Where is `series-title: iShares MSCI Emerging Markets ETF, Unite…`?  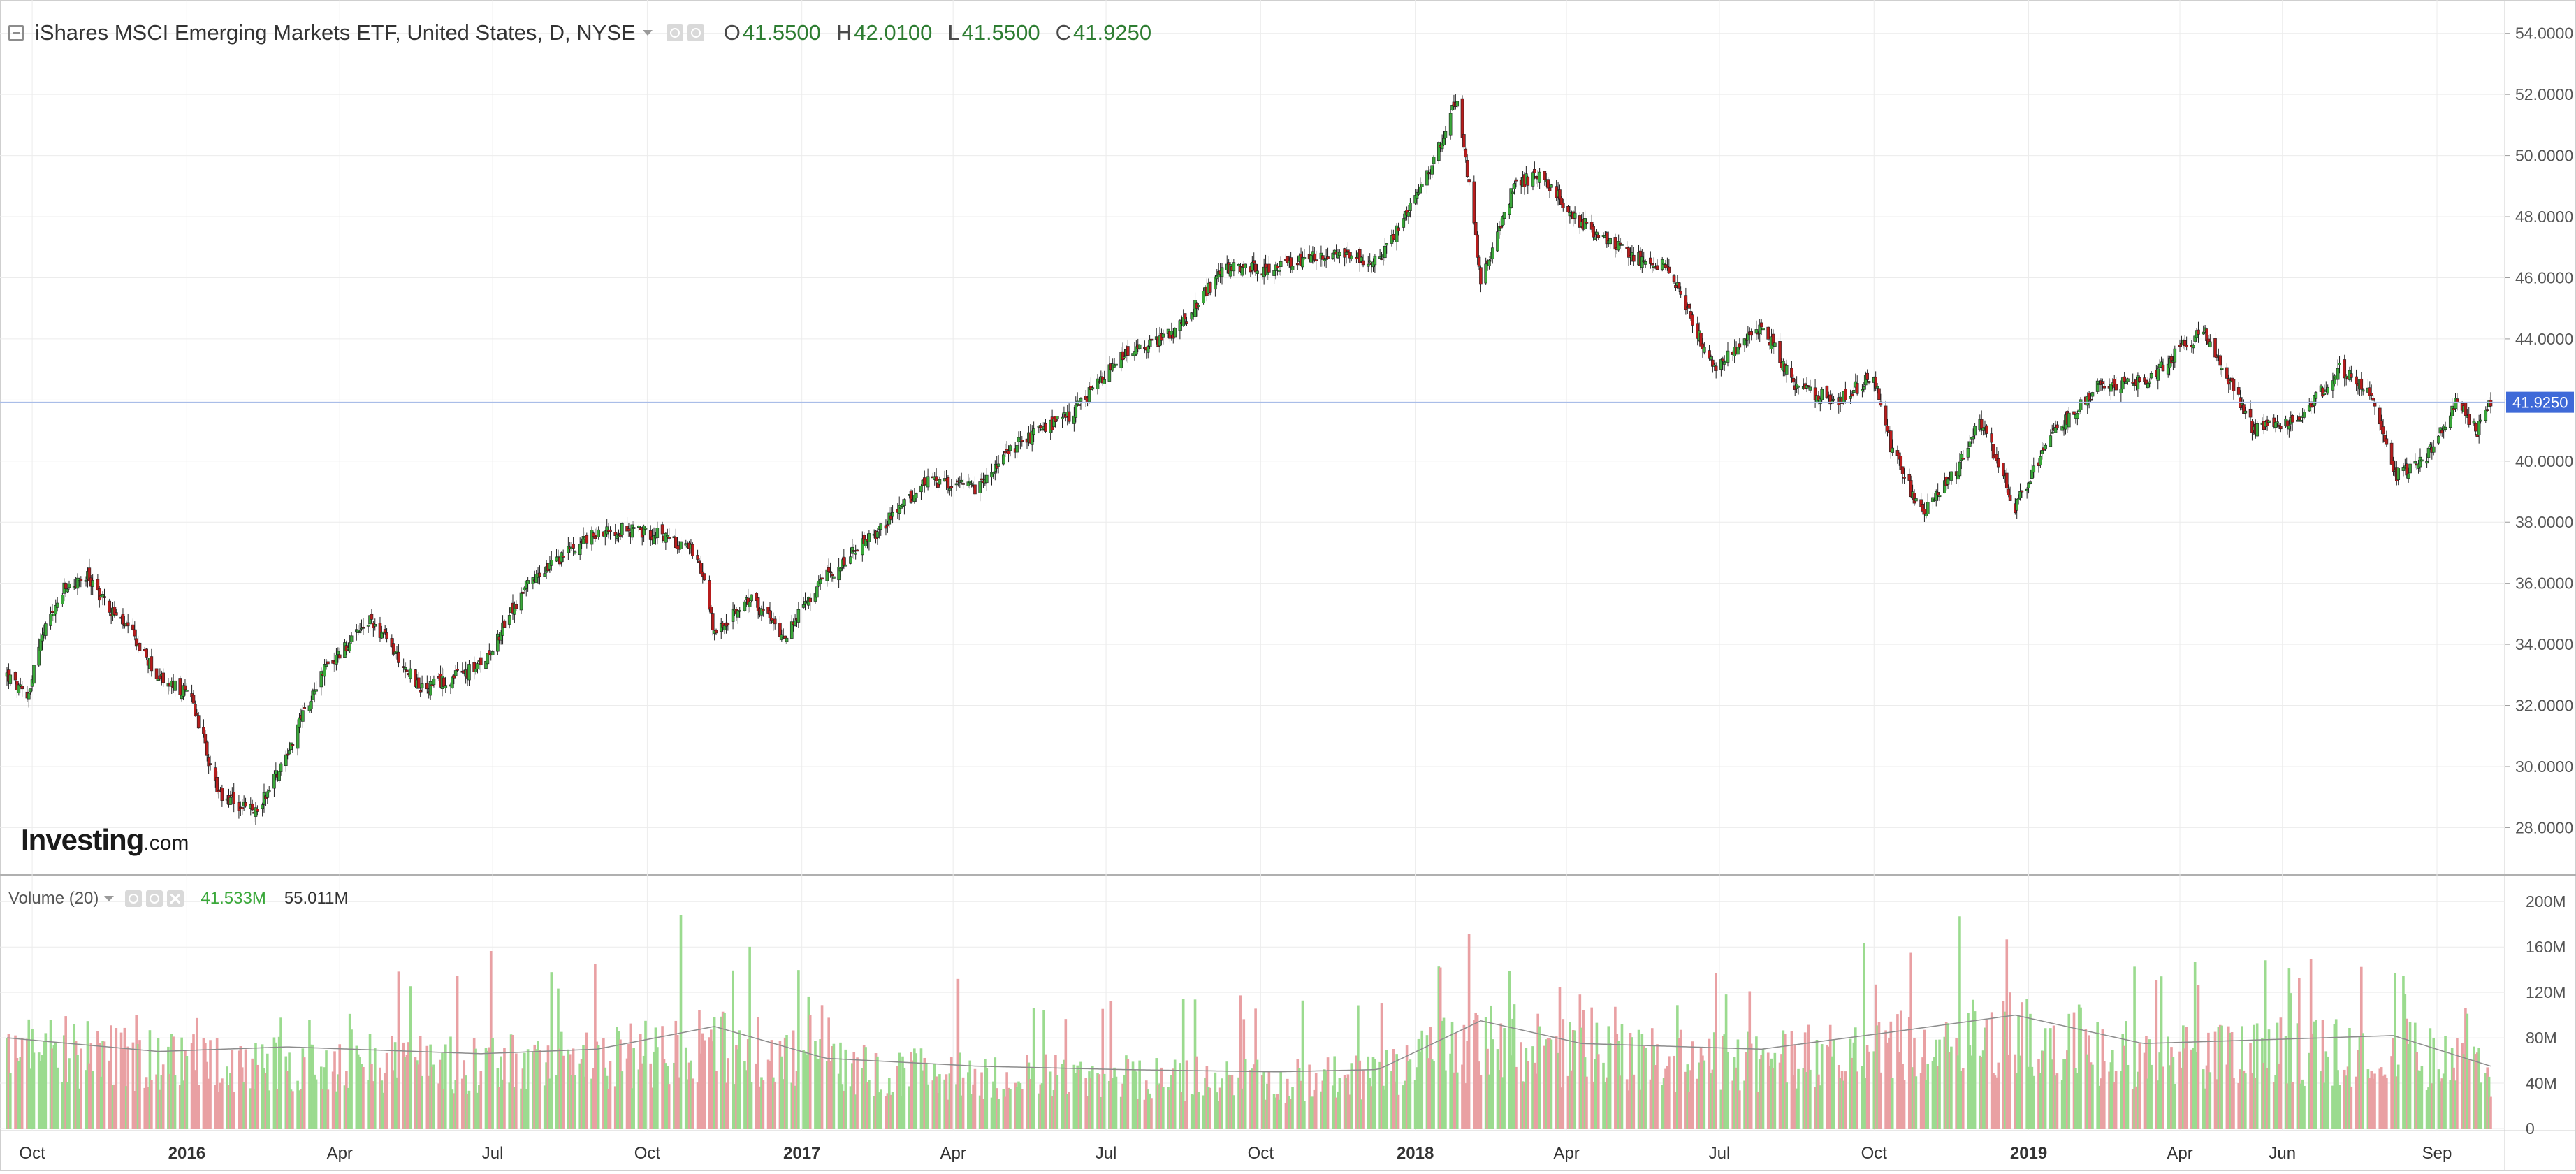
series-title: iShares MSCI Emerging Markets ETF, Unite… is located at coordinates (335, 32).